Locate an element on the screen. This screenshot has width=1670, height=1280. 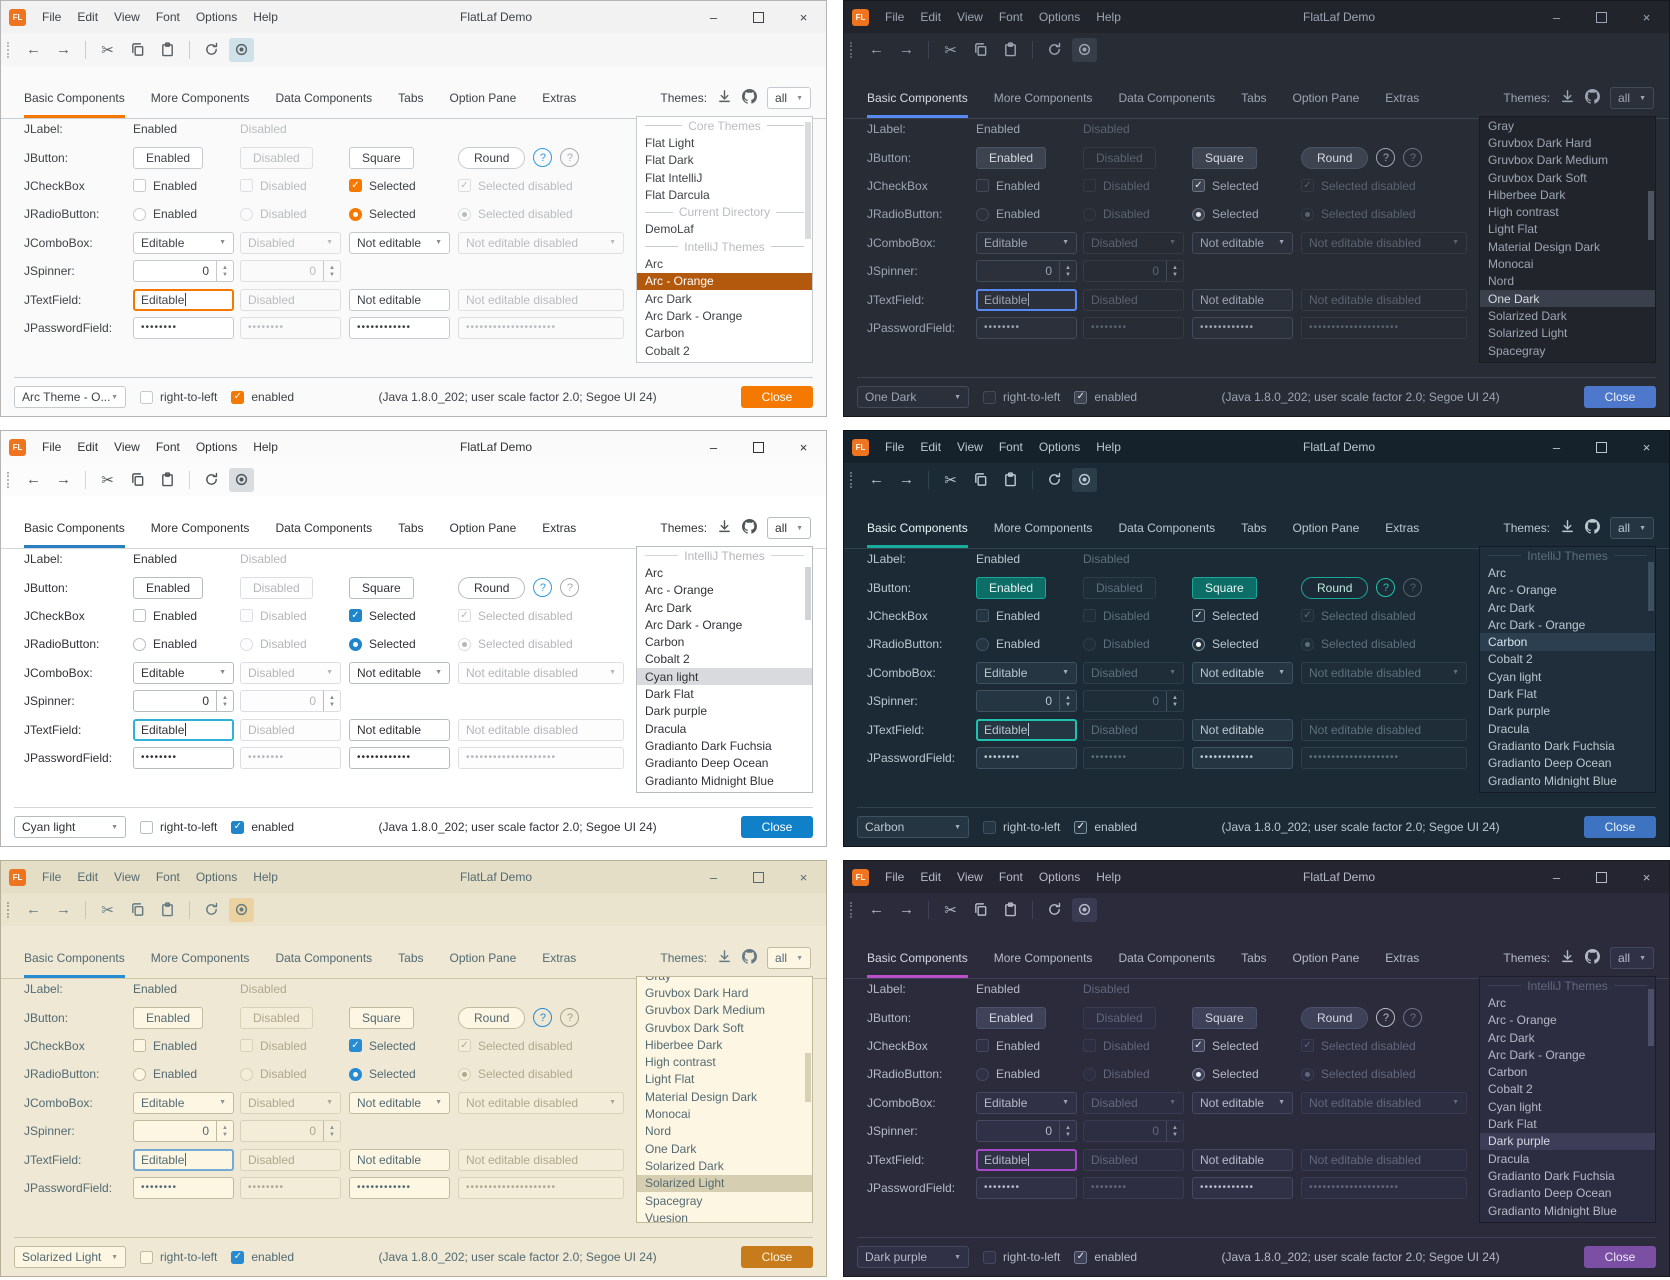
help-button-1: ? is located at coordinates (1386, 588).